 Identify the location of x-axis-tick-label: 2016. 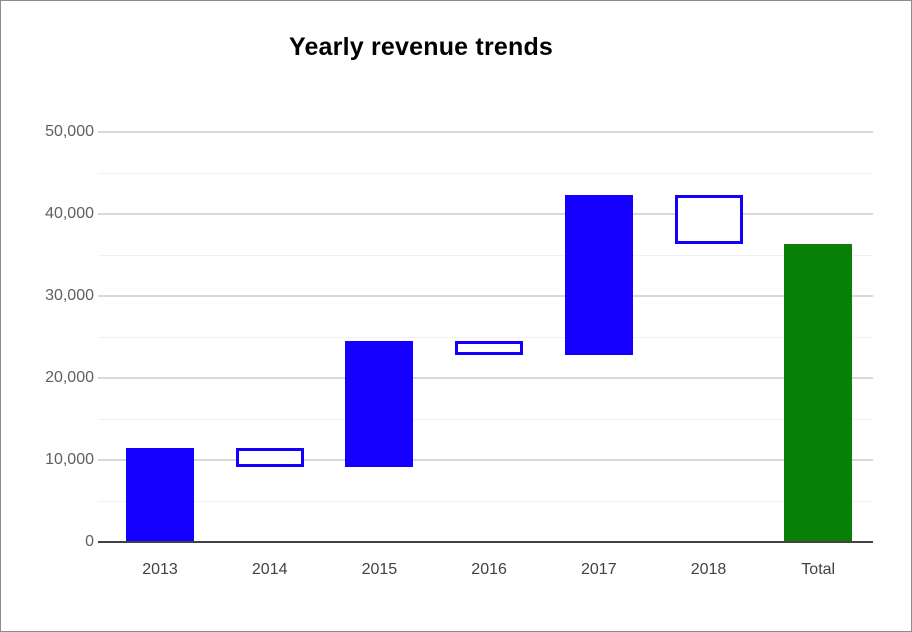
(489, 569).